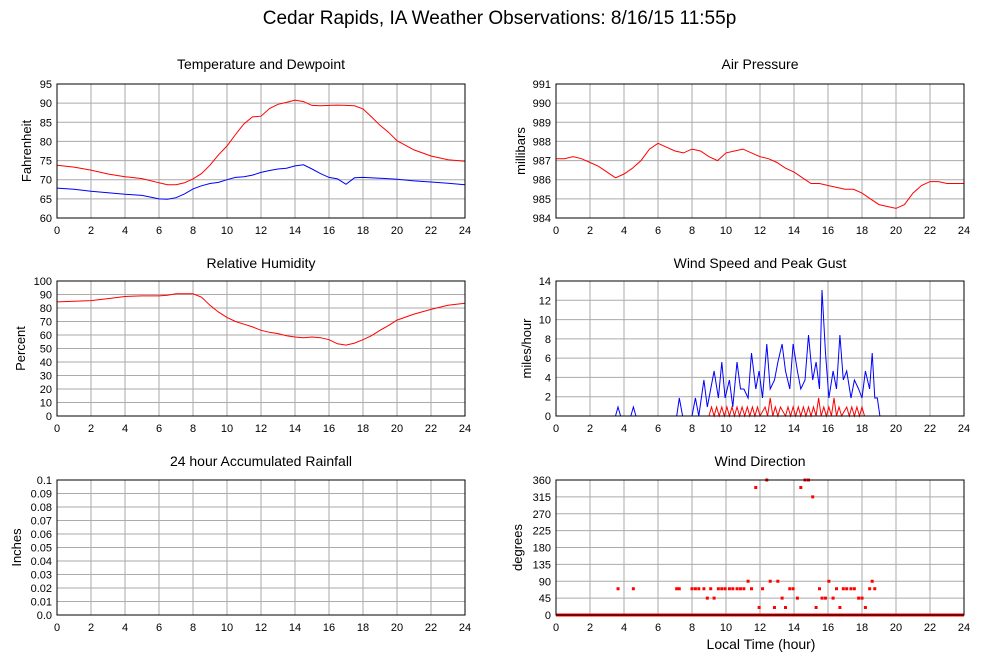  I want to click on y-tick-label: 75, so click(46, 162).